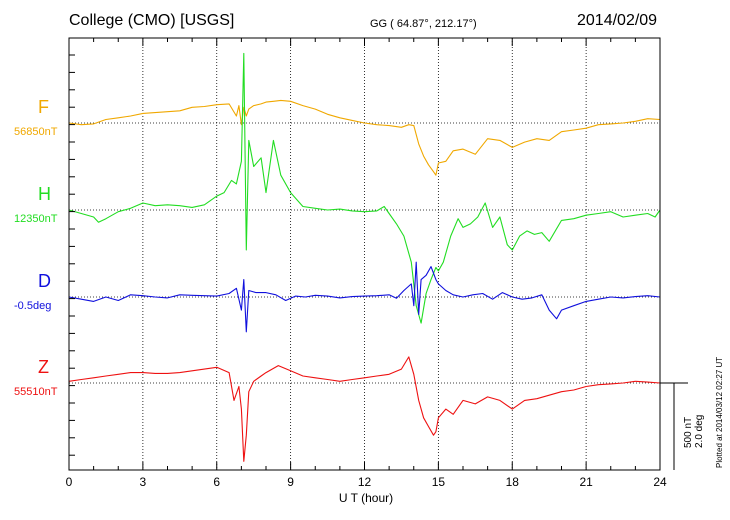 This screenshot has width=730, height=520. What do you see at coordinates (36, 219) in the screenshot?
I see `trace-h-baseline-value: 12350nT` at bounding box center [36, 219].